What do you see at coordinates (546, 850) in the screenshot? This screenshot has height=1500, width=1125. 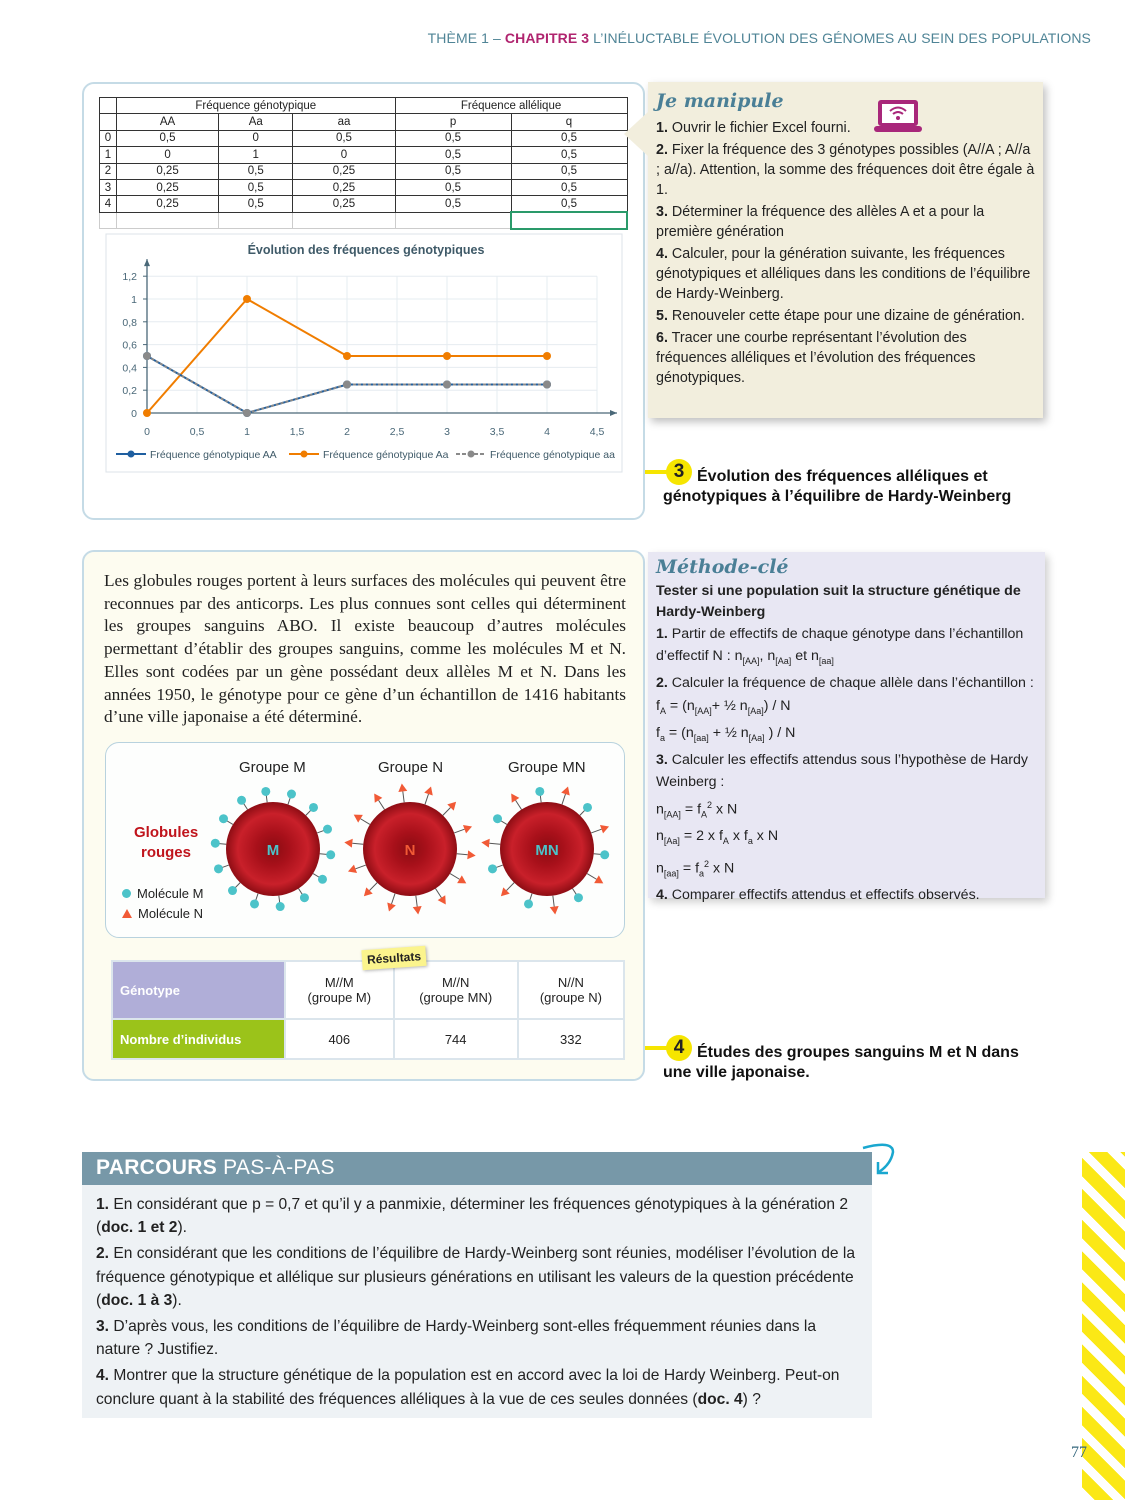 I see `cell-label: MN` at bounding box center [546, 850].